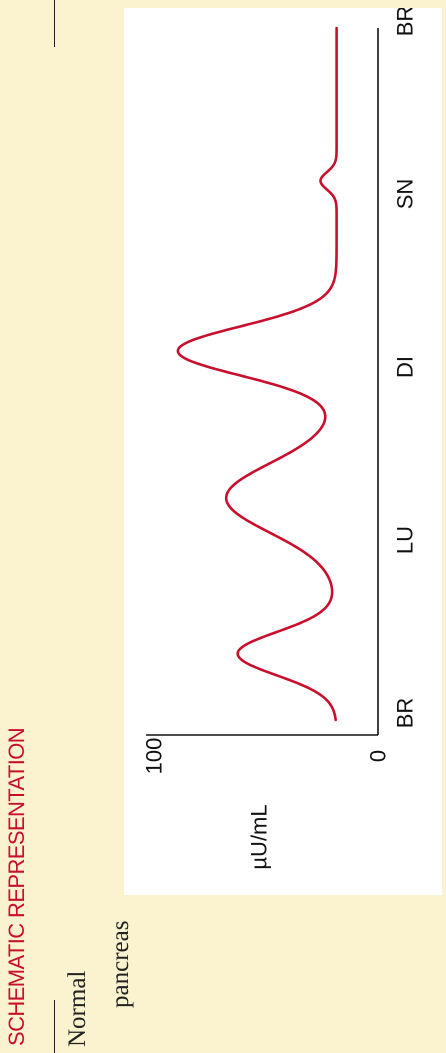 The width and height of the screenshot is (446, 1053). Describe the element at coordinates (405, 540) in the screenshot. I see `x-tick-label-lu-1: LU` at that location.